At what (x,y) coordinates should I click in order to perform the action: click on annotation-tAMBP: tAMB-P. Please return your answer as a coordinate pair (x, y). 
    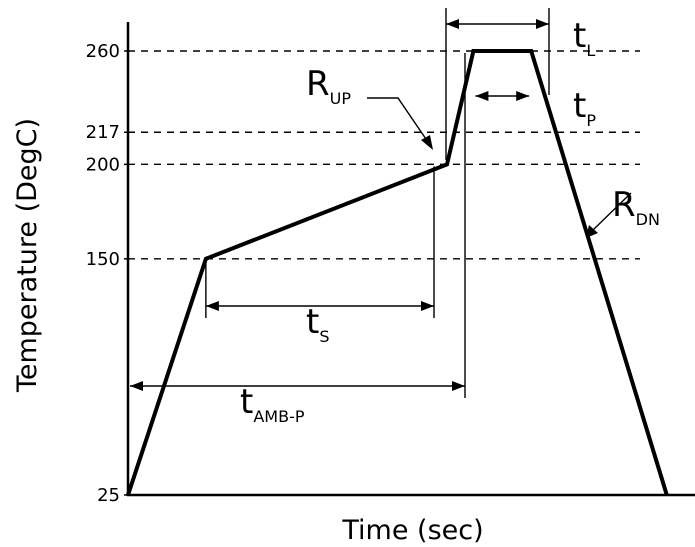
    Looking at the image, I should click on (272, 404).